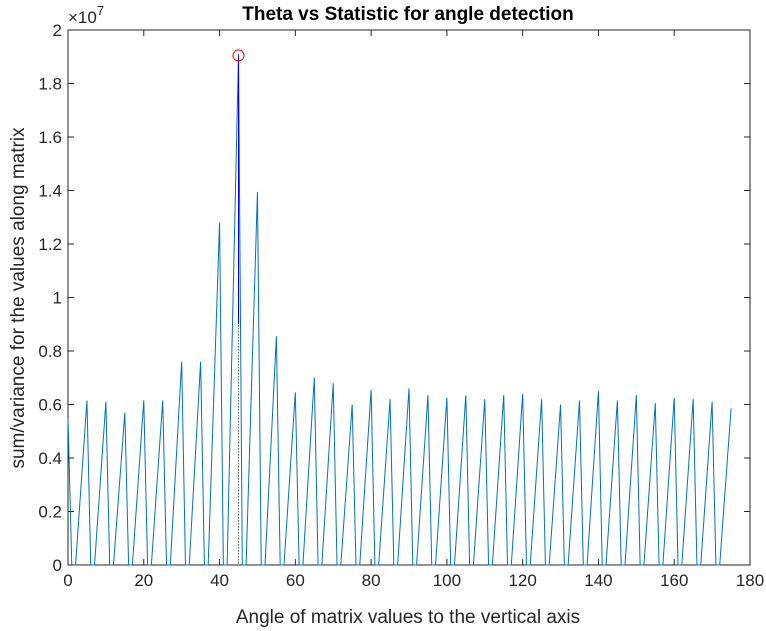 The width and height of the screenshot is (766, 631). What do you see at coordinates (50, 512) in the screenshot?
I see `y-tick-label: 0.2` at bounding box center [50, 512].